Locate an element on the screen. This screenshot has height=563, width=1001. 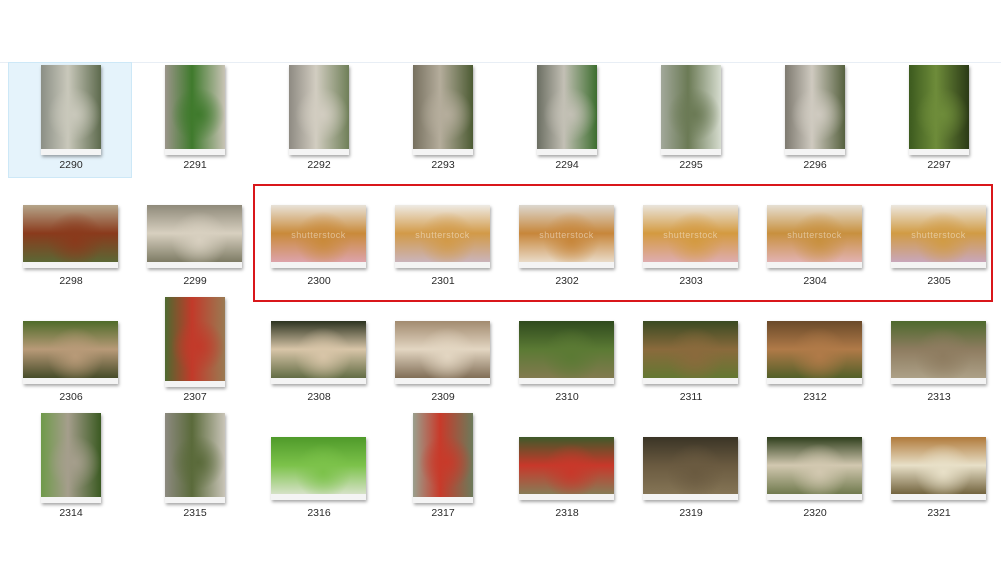
thumbnail-item-2315: 2315 is located at coordinates (194, 468).